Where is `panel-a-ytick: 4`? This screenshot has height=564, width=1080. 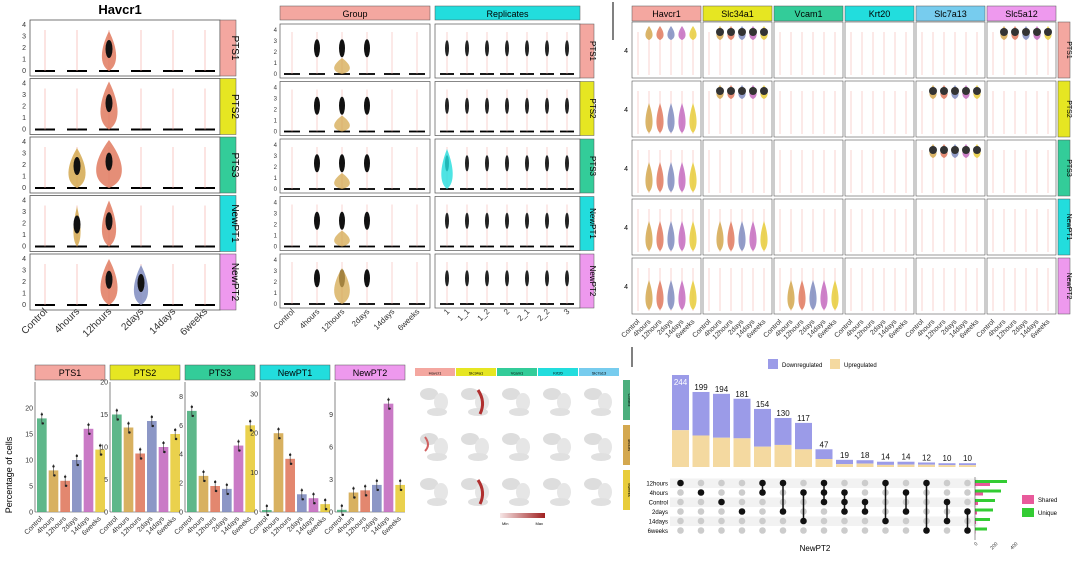
panel-a-ytick: 4 is located at coordinates (24, 142).